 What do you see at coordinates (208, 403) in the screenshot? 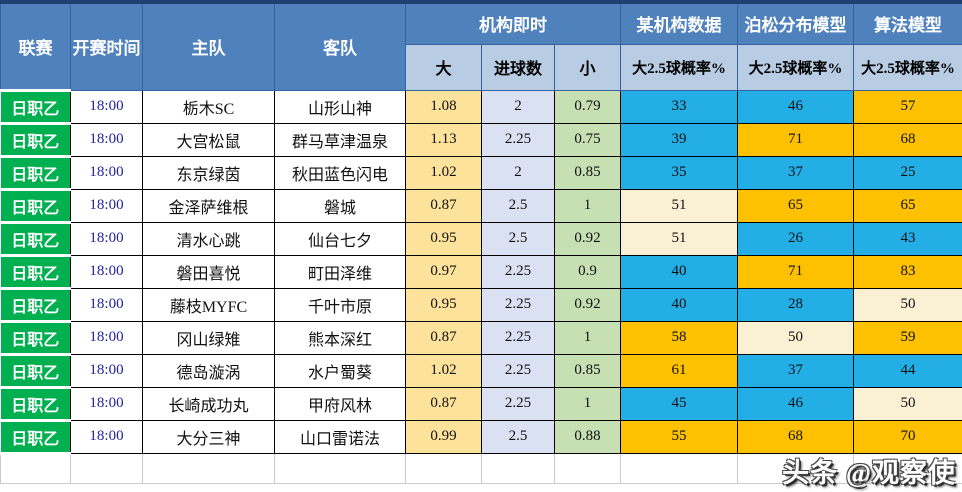
I see `home-team-cell: 长崎成功丸` at bounding box center [208, 403].